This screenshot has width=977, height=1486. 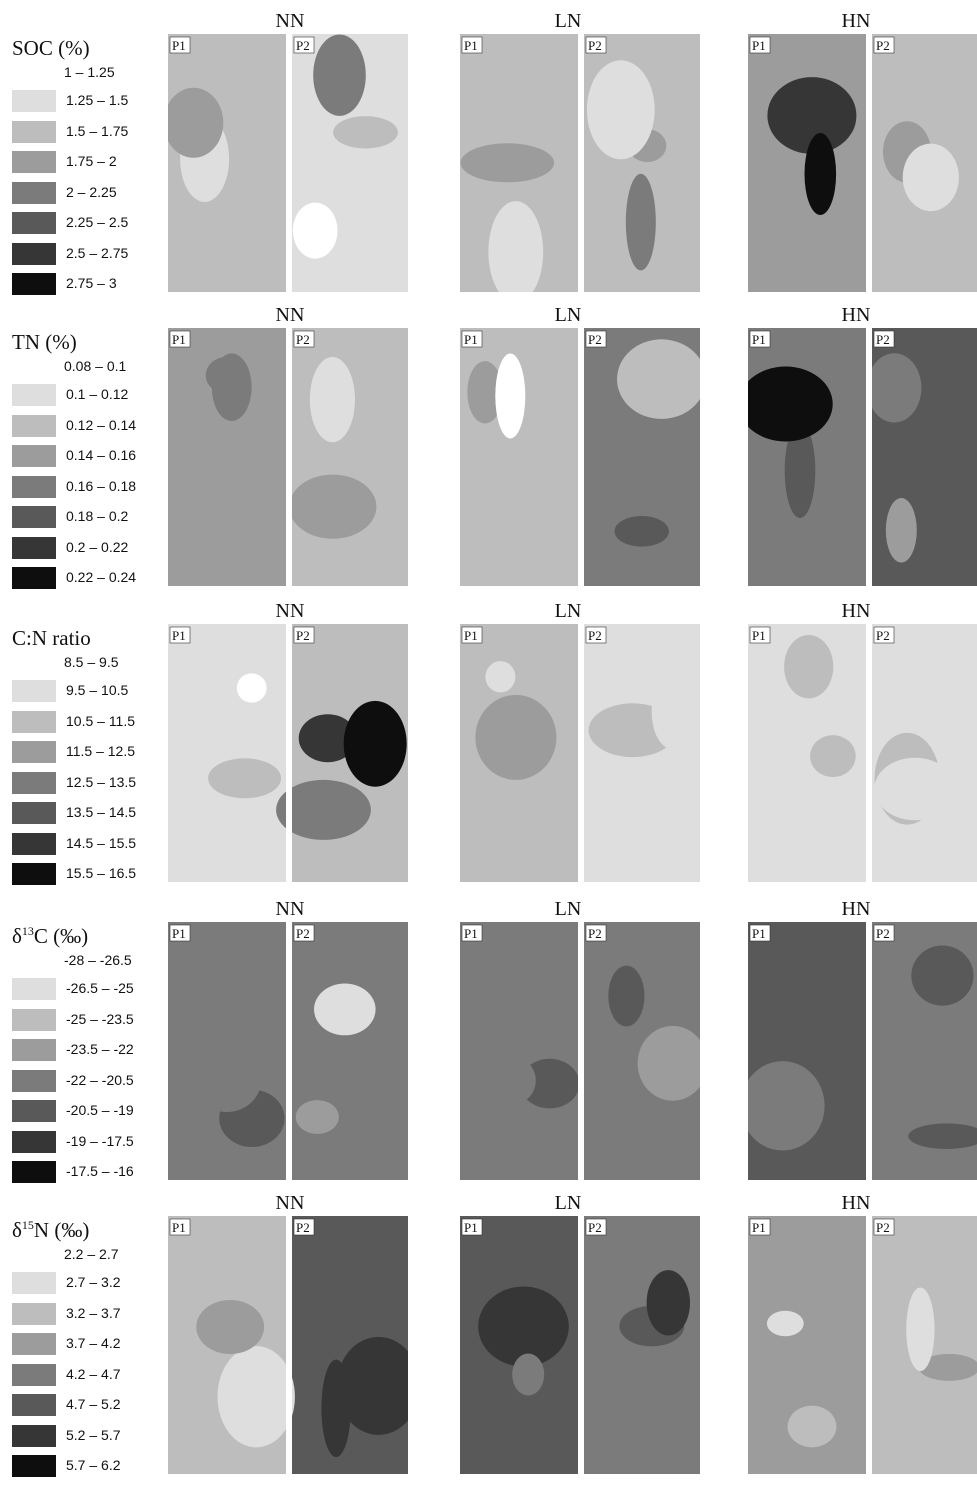 What do you see at coordinates (91, 161) in the screenshot?
I see `legend-range-label: 1.75 – 2` at bounding box center [91, 161].